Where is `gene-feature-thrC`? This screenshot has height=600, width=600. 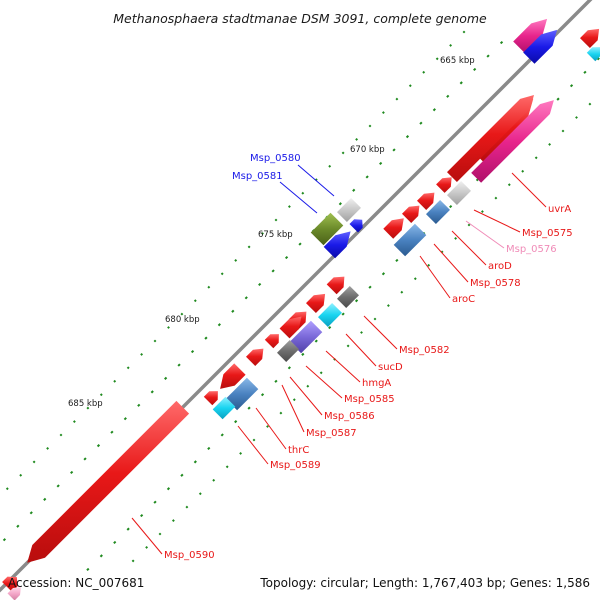
gene-feature-thrC is located at coordinates (233, 376).